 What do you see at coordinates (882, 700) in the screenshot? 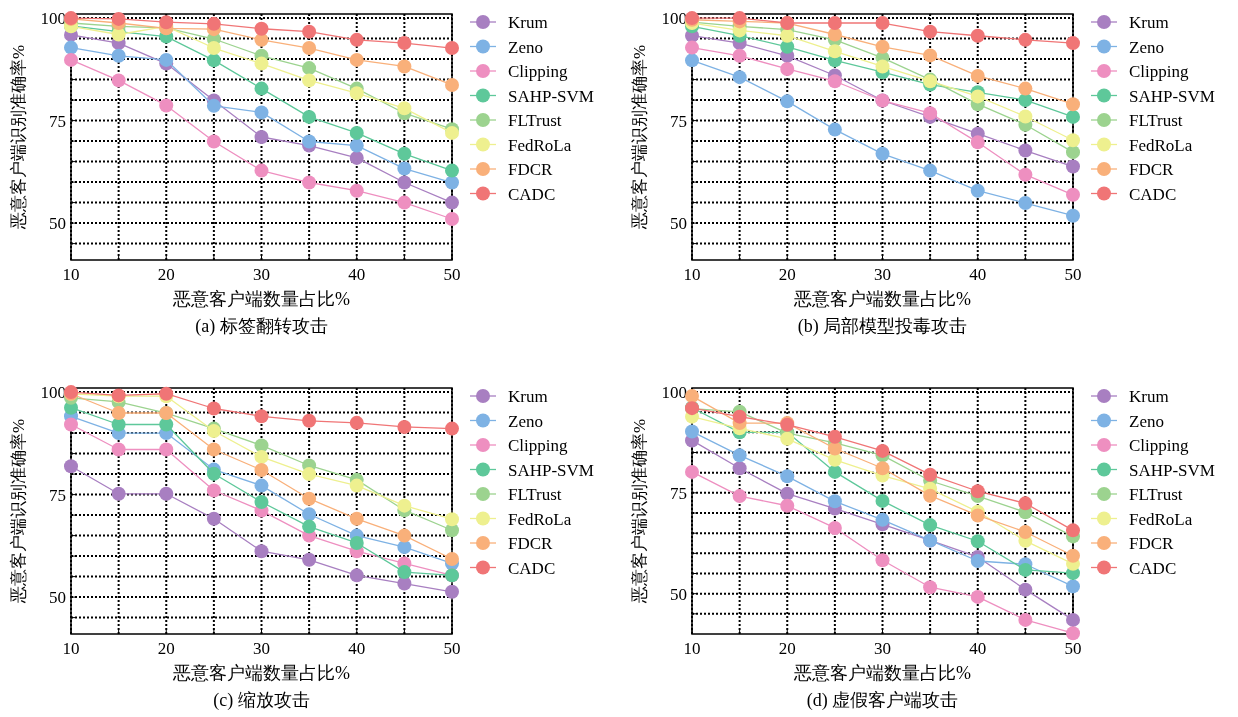
I see `text: (d) 虚假客户端攻击` at bounding box center [882, 700].